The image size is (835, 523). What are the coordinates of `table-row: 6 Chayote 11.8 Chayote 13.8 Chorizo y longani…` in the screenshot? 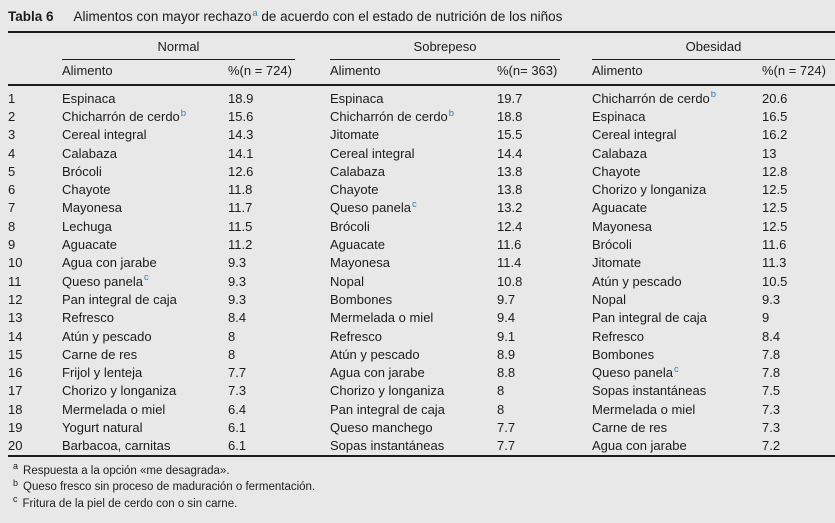 It's located at (421, 189).